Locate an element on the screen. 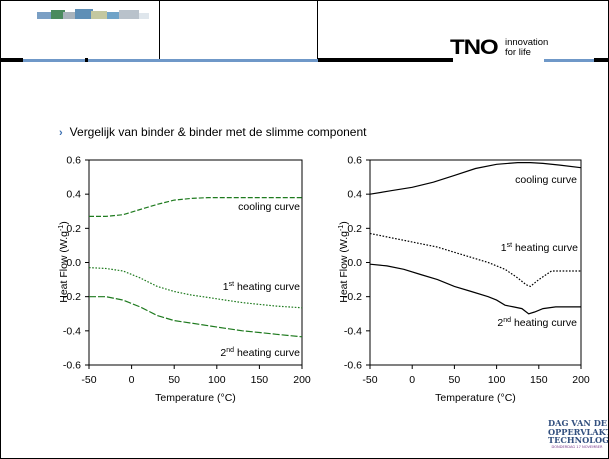  tno-logo: TNO innovation for life is located at coordinates (525, 48).